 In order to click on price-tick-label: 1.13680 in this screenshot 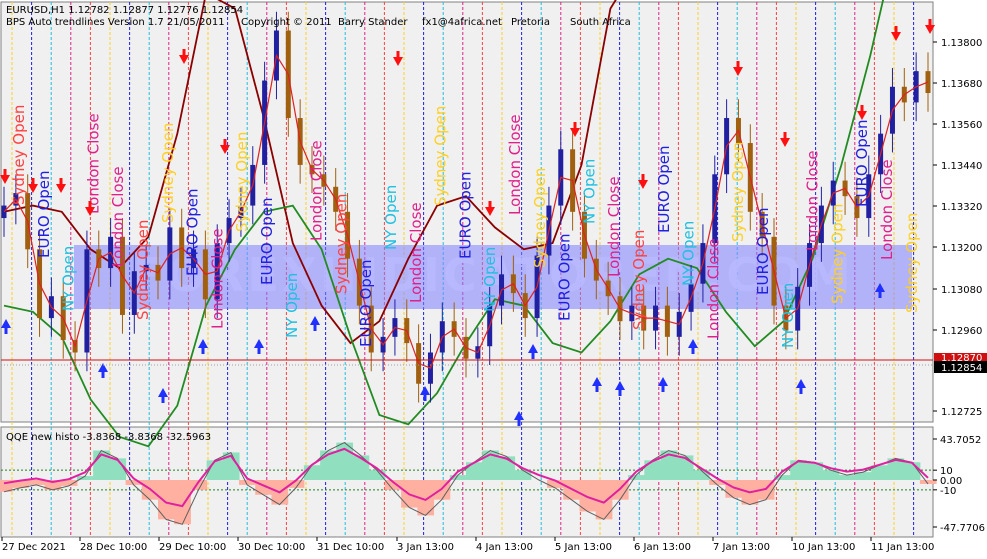, I will do `click(961, 84)`.